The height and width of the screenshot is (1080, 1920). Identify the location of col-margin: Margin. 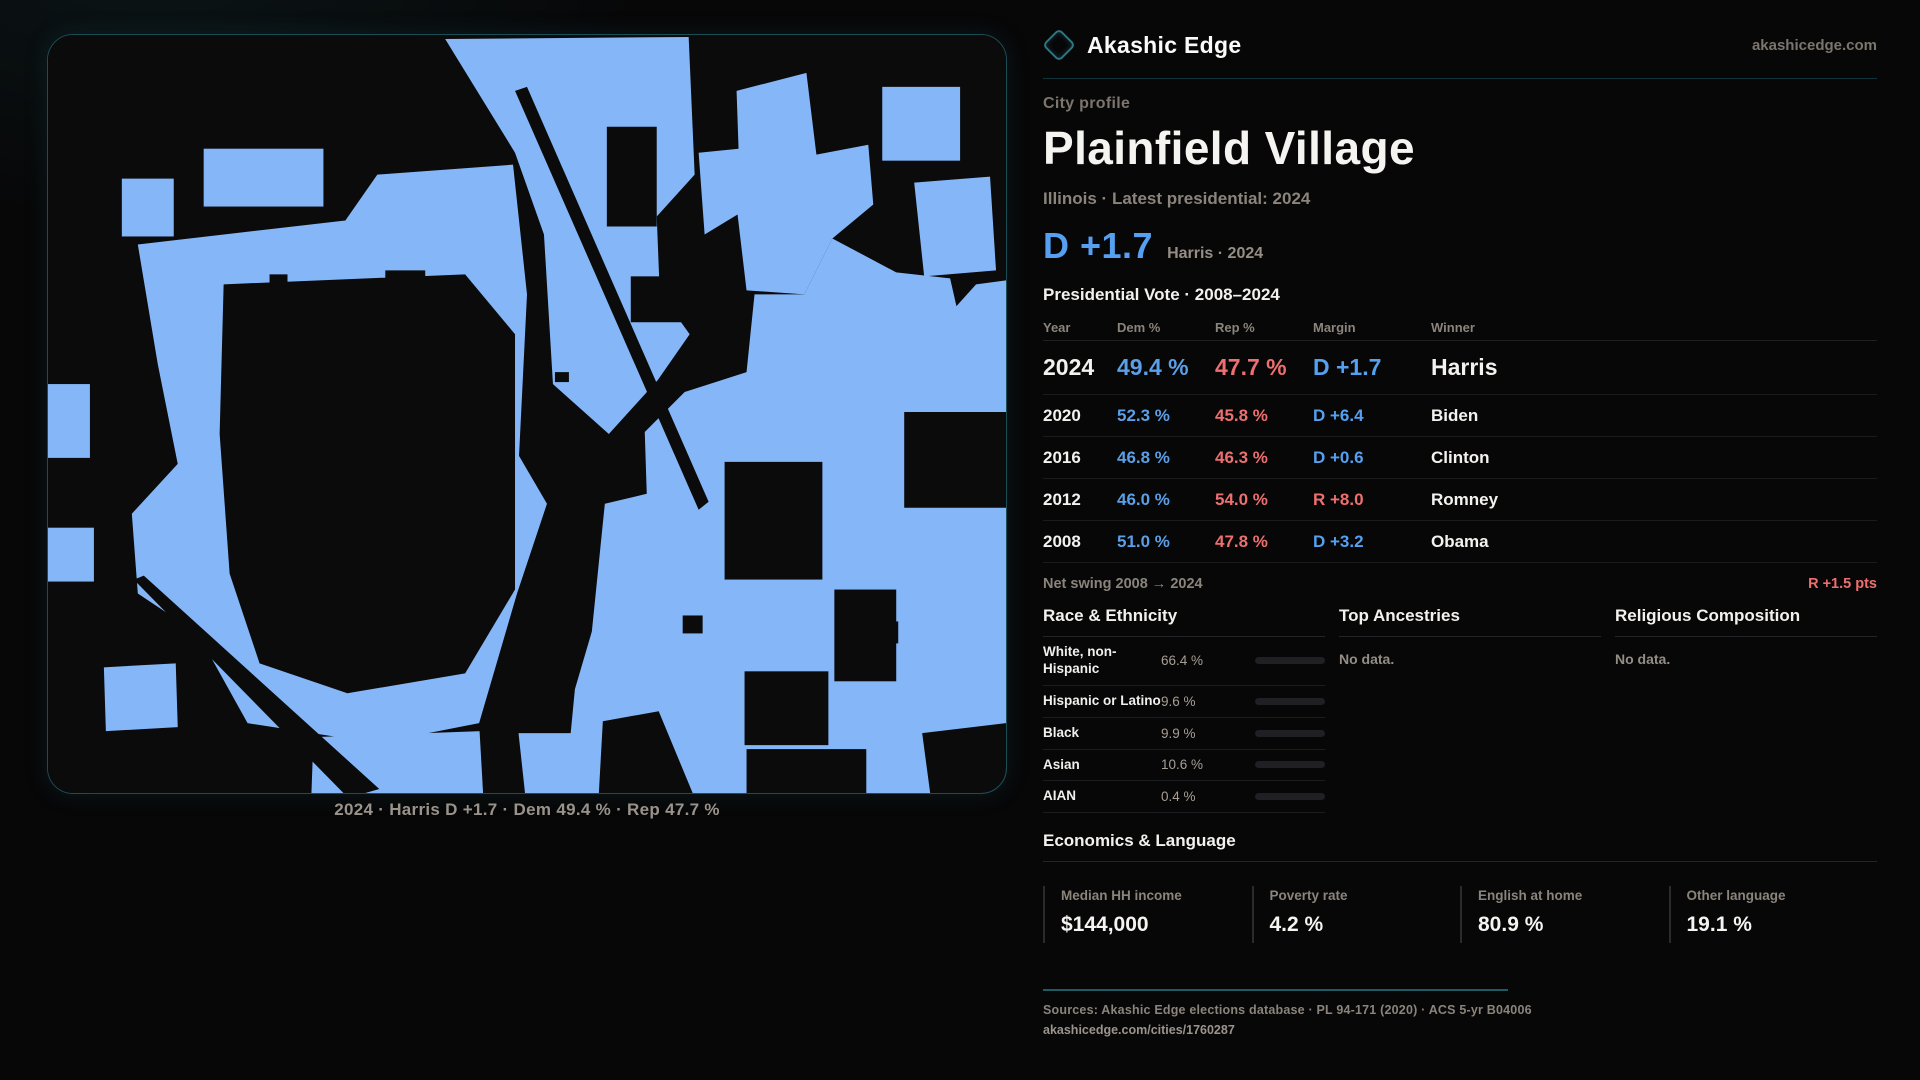
(1334, 327).